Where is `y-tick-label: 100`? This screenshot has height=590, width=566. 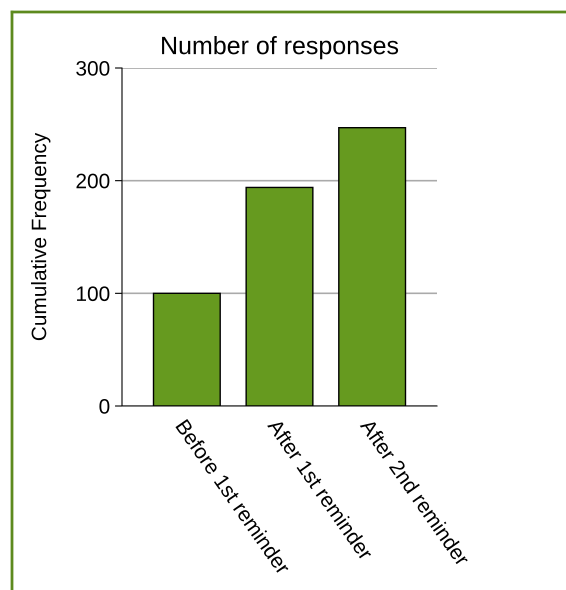 y-tick-label: 100 is located at coordinates (93, 294).